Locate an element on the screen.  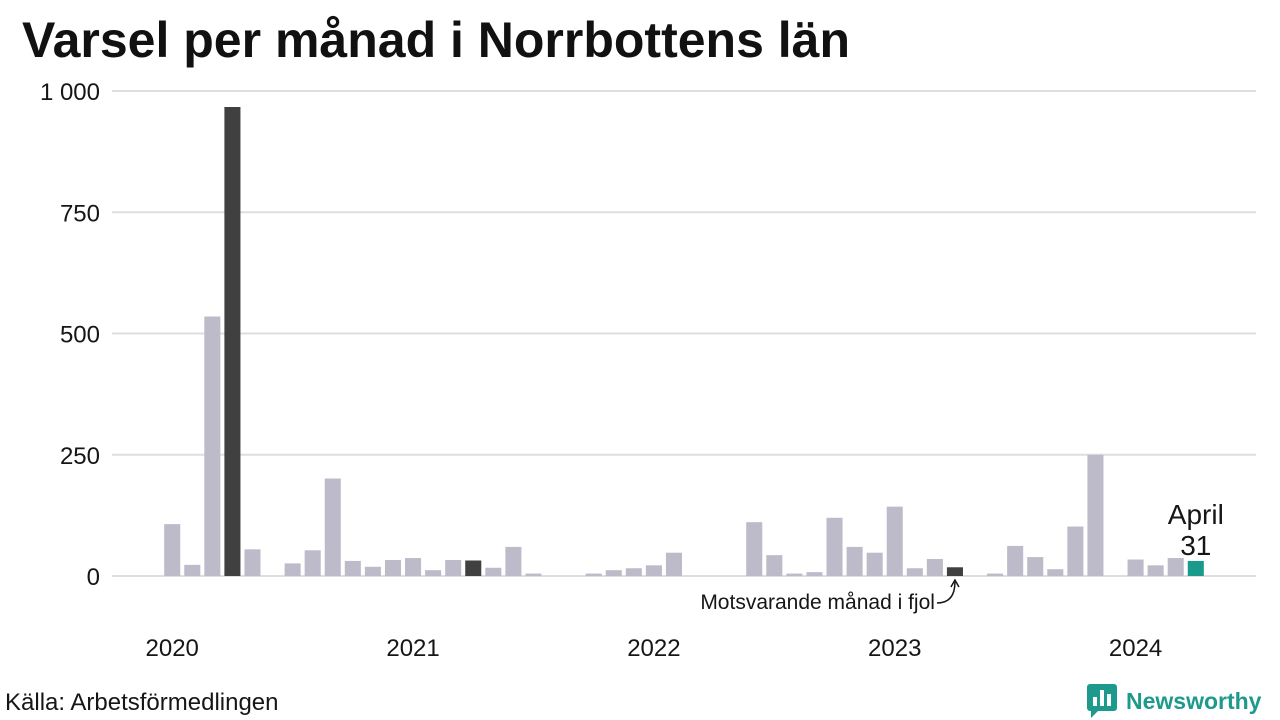
source-note: Källa: Arbetsförmedlingen is located at coordinates (142, 702).